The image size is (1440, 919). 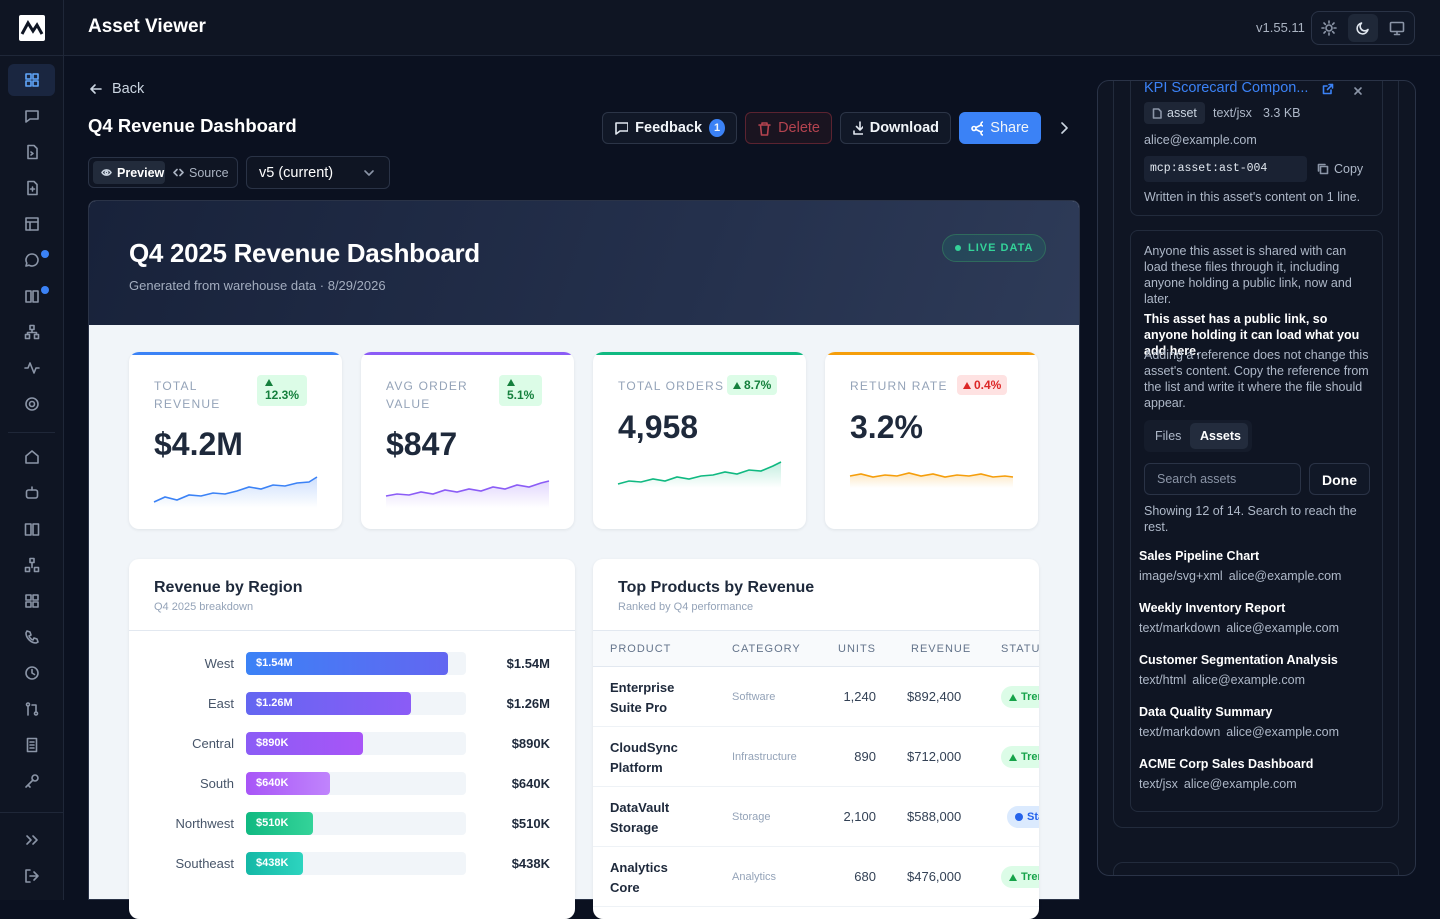 I want to click on nav-chat, so click(x=32, y=260).